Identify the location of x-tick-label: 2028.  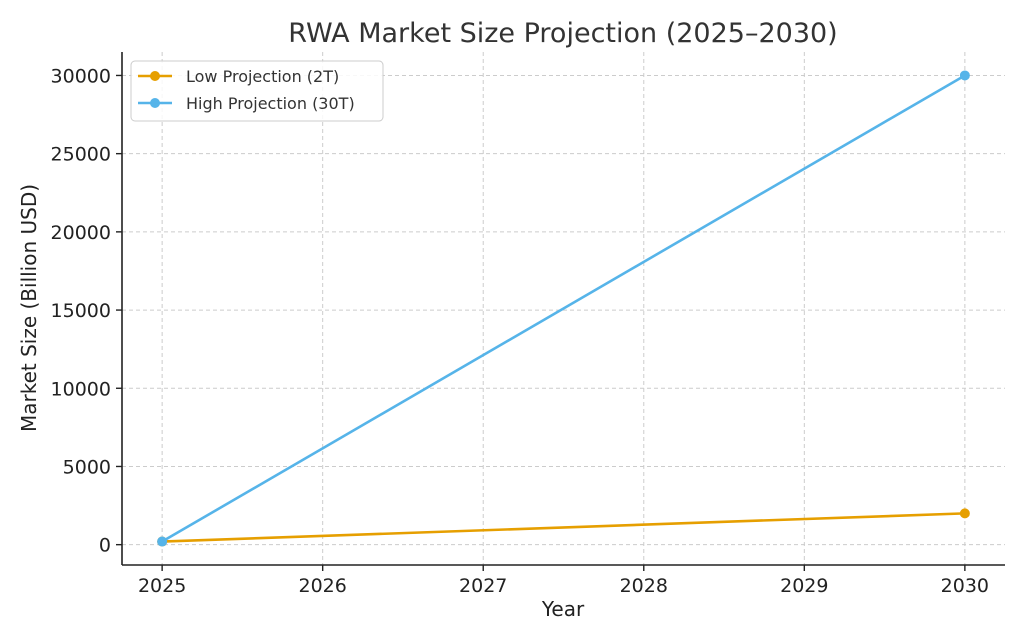
(644, 586).